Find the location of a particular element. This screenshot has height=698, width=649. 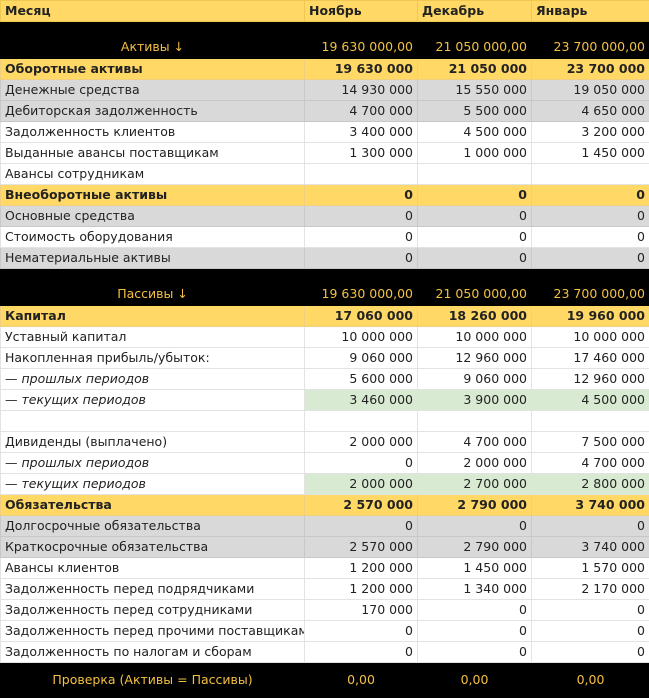

row-value: 2 000 000 is located at coordinates (361, 484).